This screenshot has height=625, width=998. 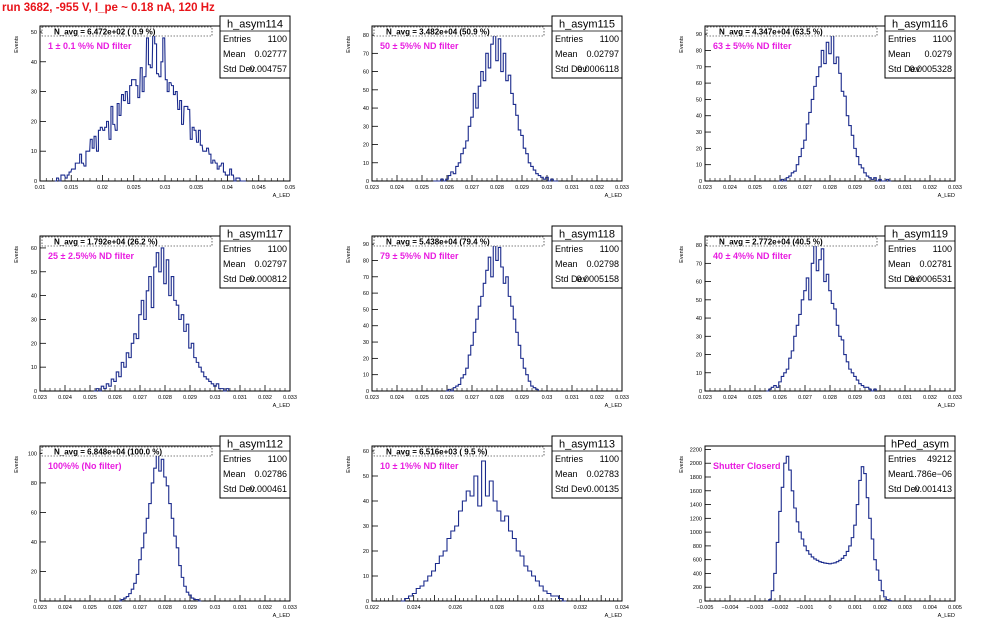 What do you see at coordinates (196, 188) in the screenshot?
I see `x-tick-label: 0.035` at bounding box center [196, 188].